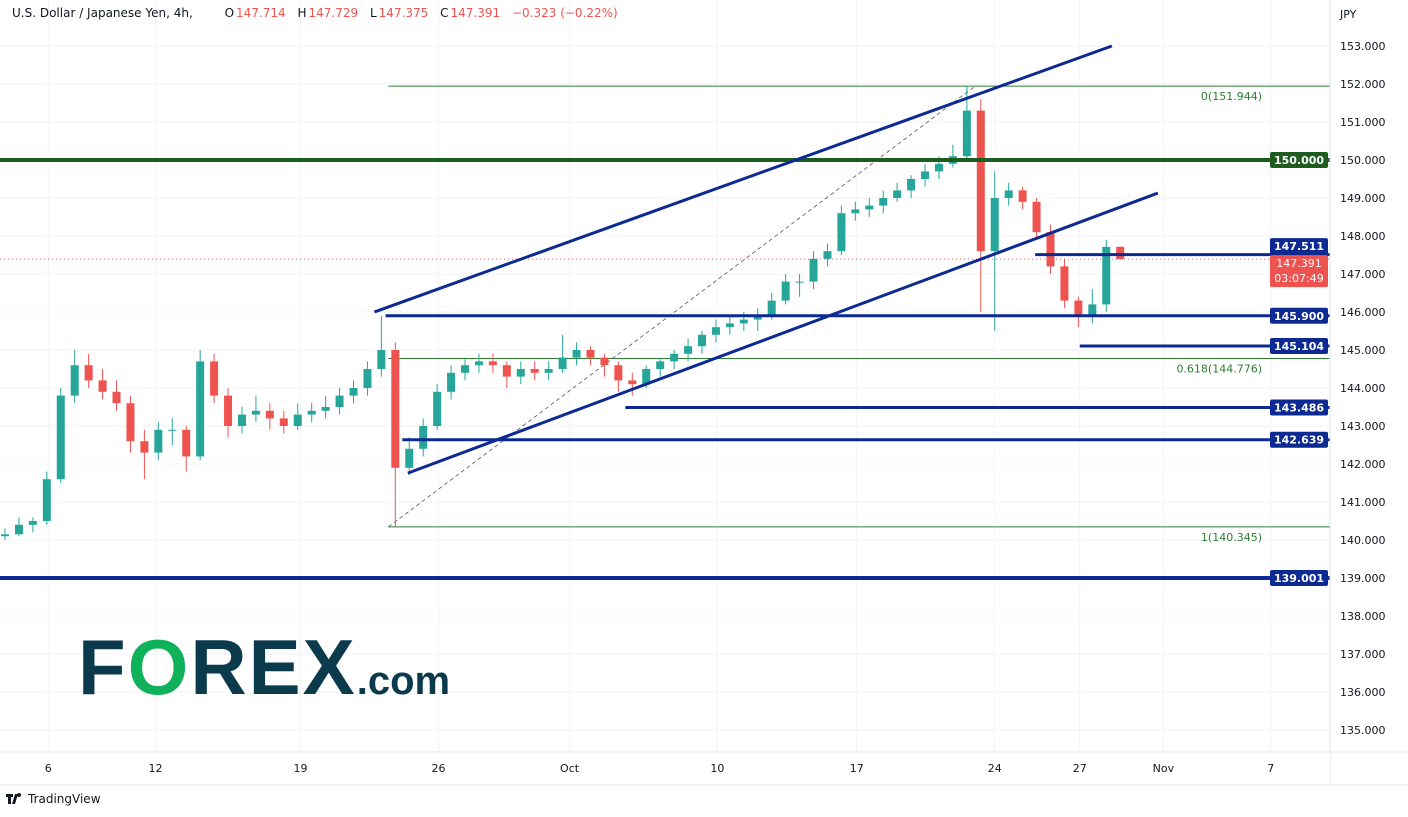  Describe the element at coordinates (1348, 14) in the screenshot. I see `currency-label: JPY` at that location.